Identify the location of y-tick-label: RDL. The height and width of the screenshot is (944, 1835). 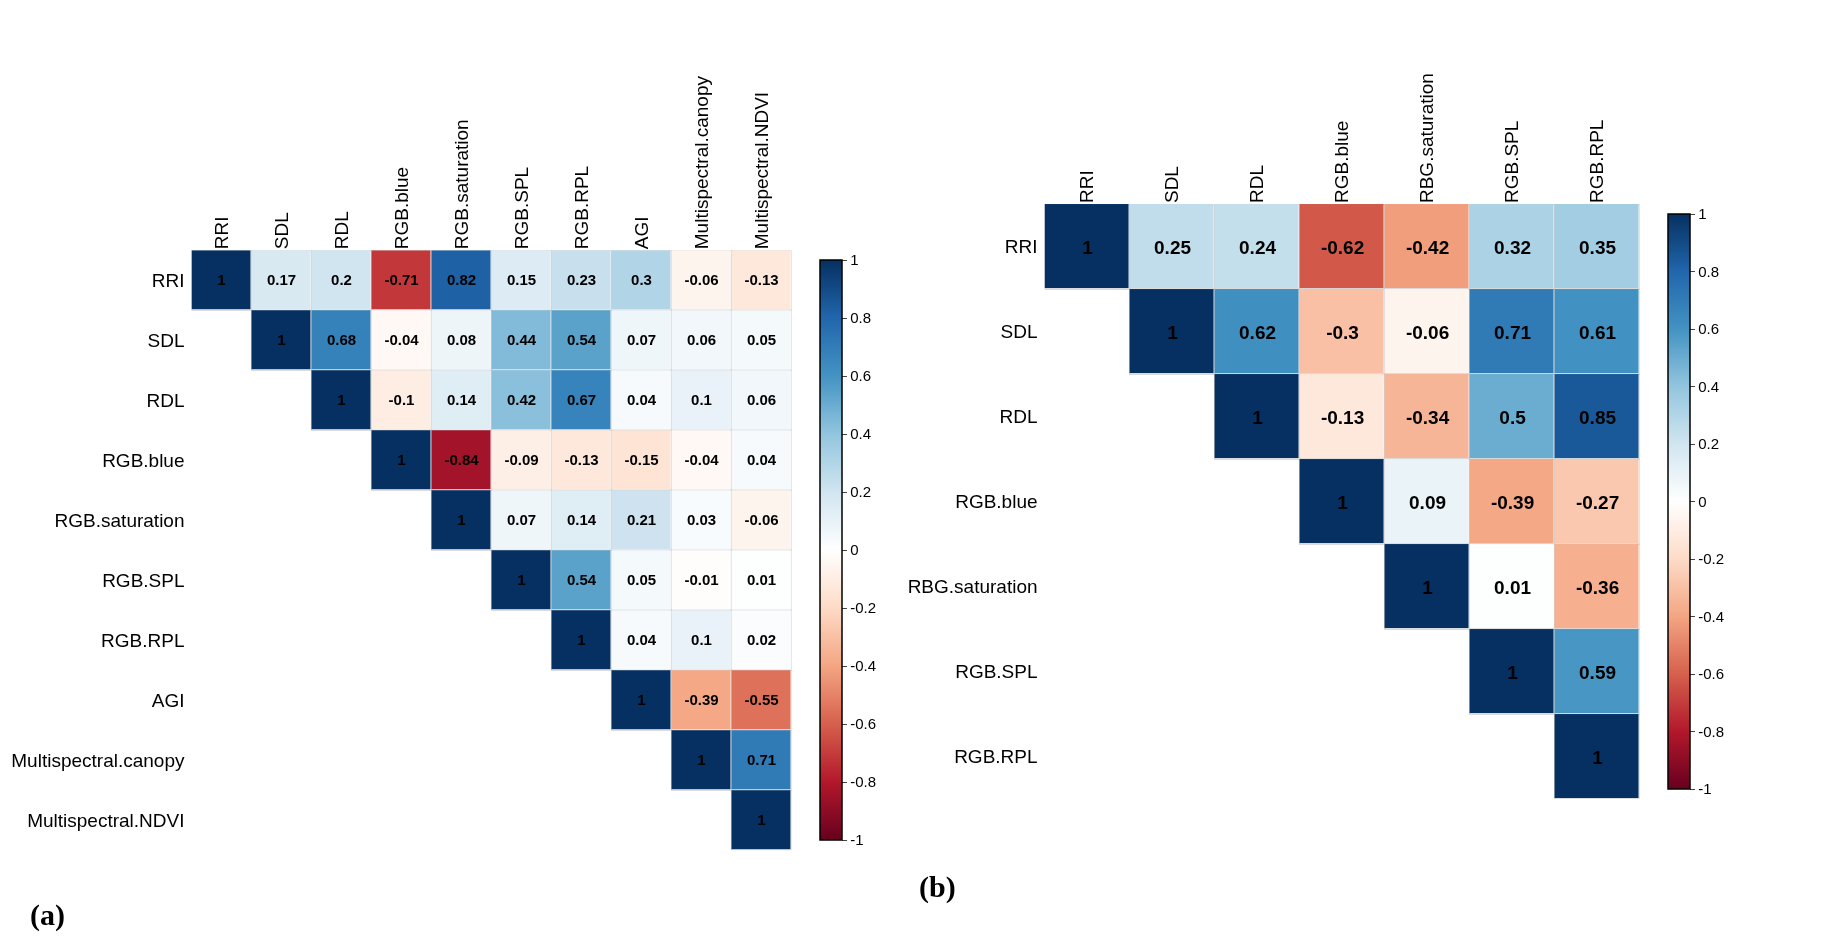
(165, 400).